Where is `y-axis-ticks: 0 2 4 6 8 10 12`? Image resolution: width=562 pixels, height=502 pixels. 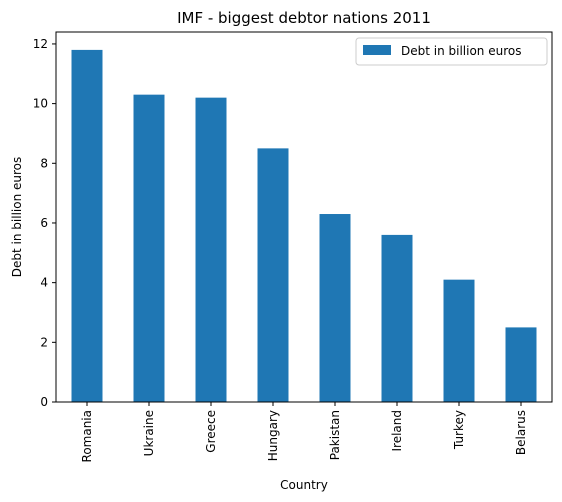
y-axis-ticks: 0 2 4 6 8 10 12 is located at coordinates (44, 223).